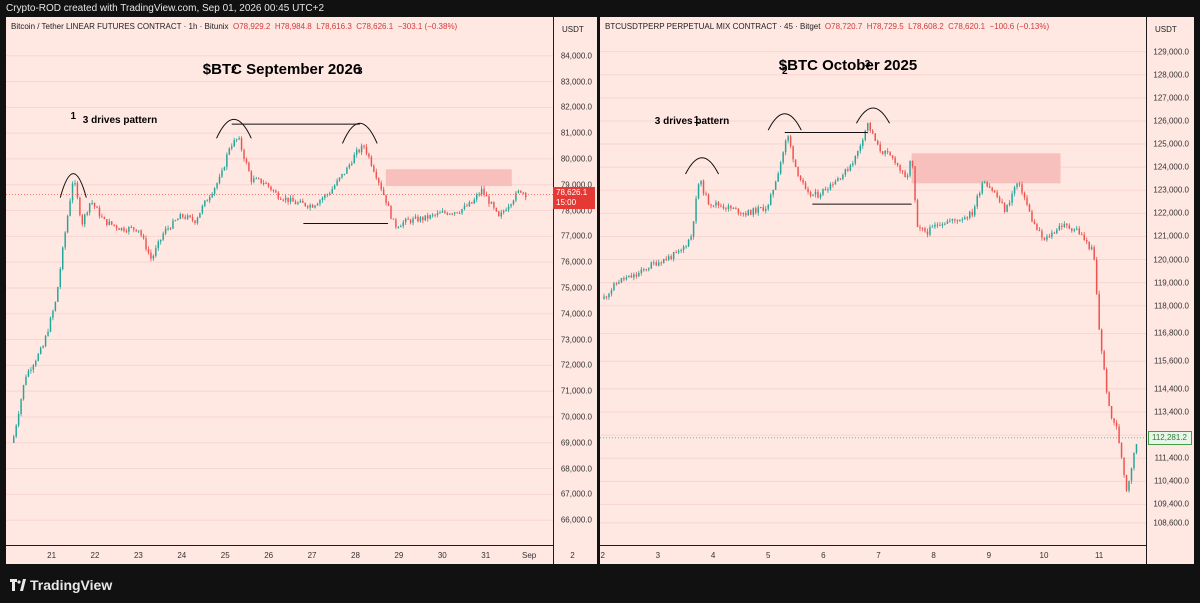  What do you see at coordinates (18, 585) in the screenshot?
I see `tradingview-logo-icon` at bounding box center [18, 585].